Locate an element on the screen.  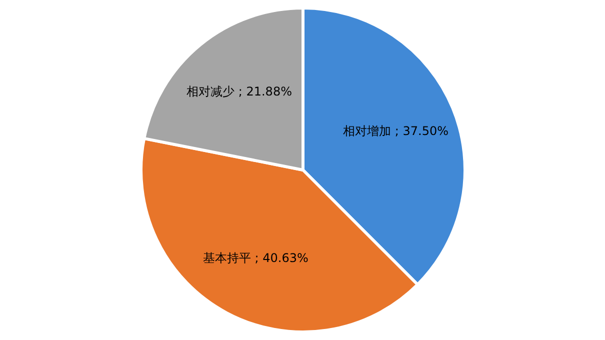
slice-label: 相对增加 ; 37.50% is located at coordinates (396, 131).